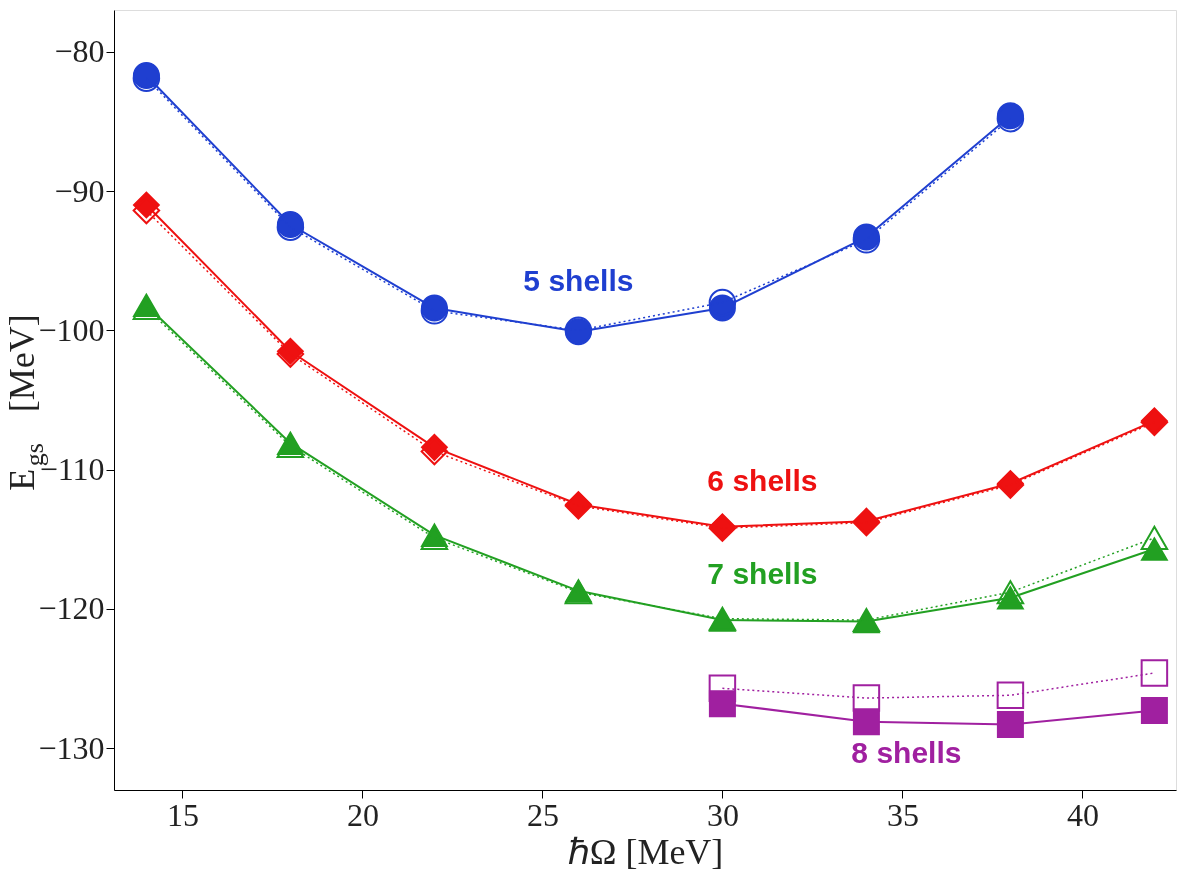  Describe the element at coordinates (542, 814) in the screenshot. I see `x-tick-label: 25` at that location.